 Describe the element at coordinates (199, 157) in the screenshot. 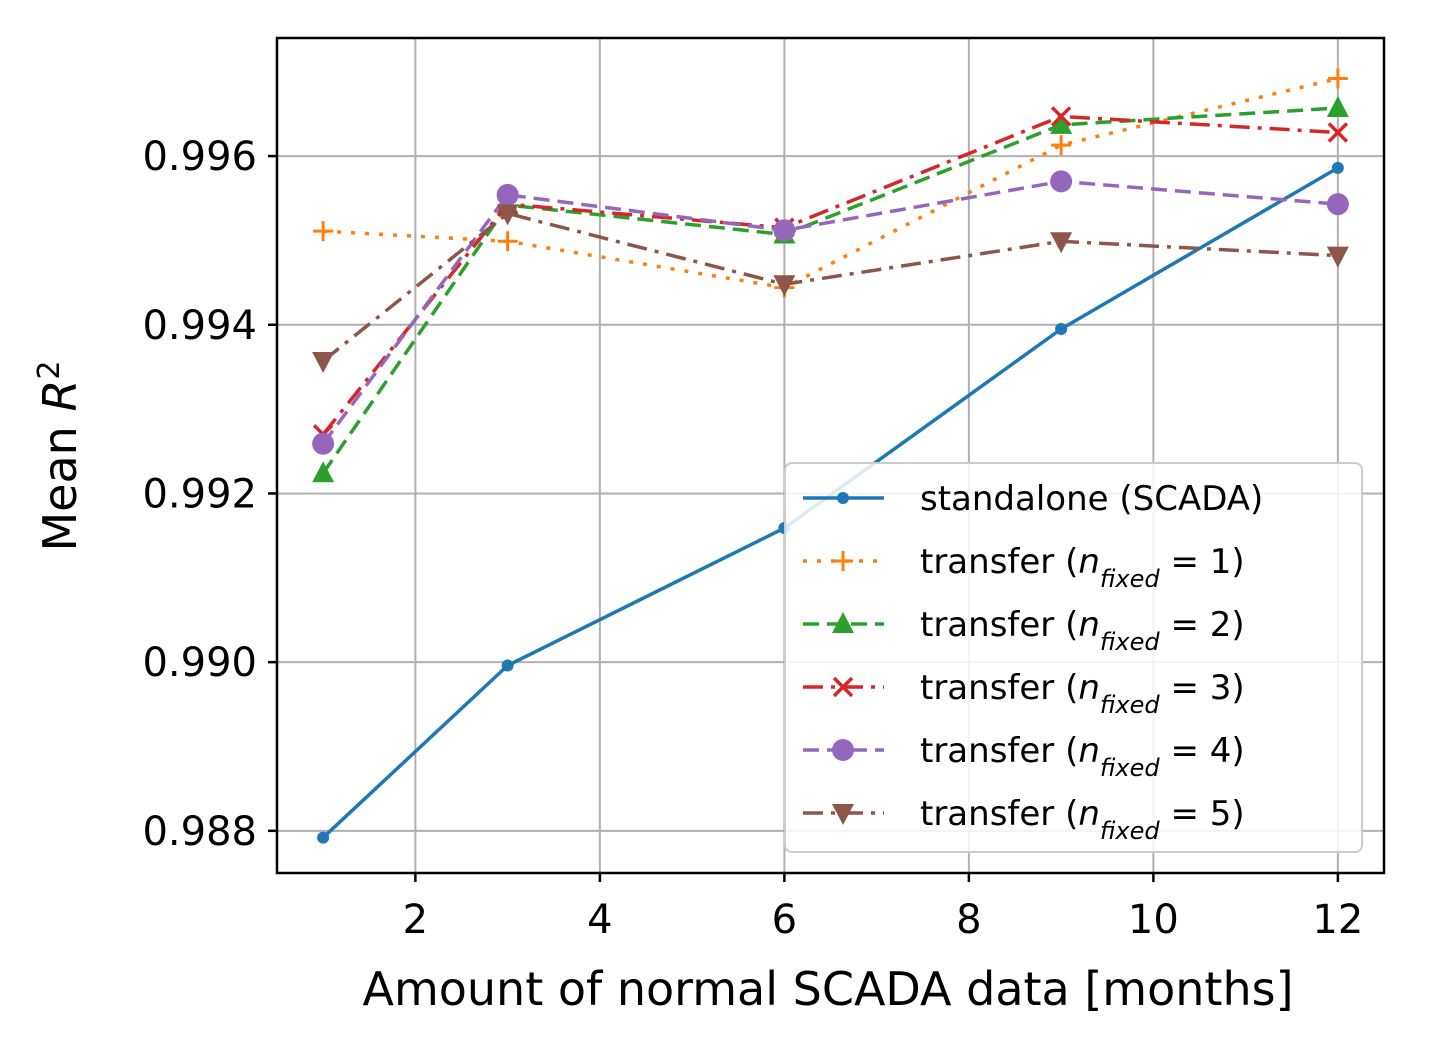

I see `y-tick-label-4: 0.996` at that location.